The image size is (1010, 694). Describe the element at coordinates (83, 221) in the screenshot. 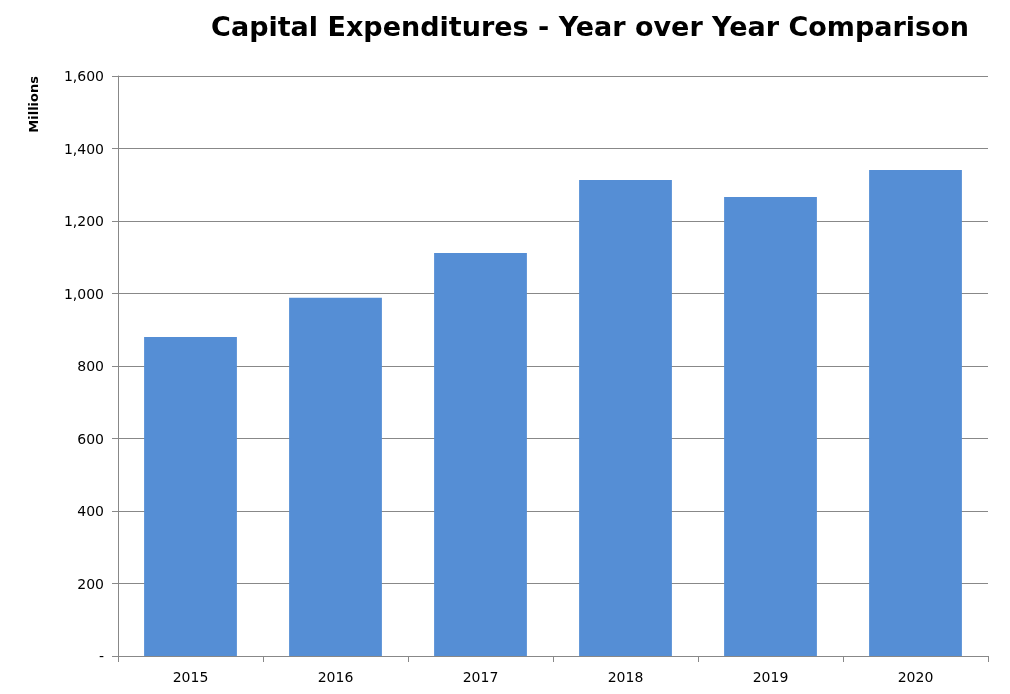

I see `y-tick-label: 1,200` at that location.